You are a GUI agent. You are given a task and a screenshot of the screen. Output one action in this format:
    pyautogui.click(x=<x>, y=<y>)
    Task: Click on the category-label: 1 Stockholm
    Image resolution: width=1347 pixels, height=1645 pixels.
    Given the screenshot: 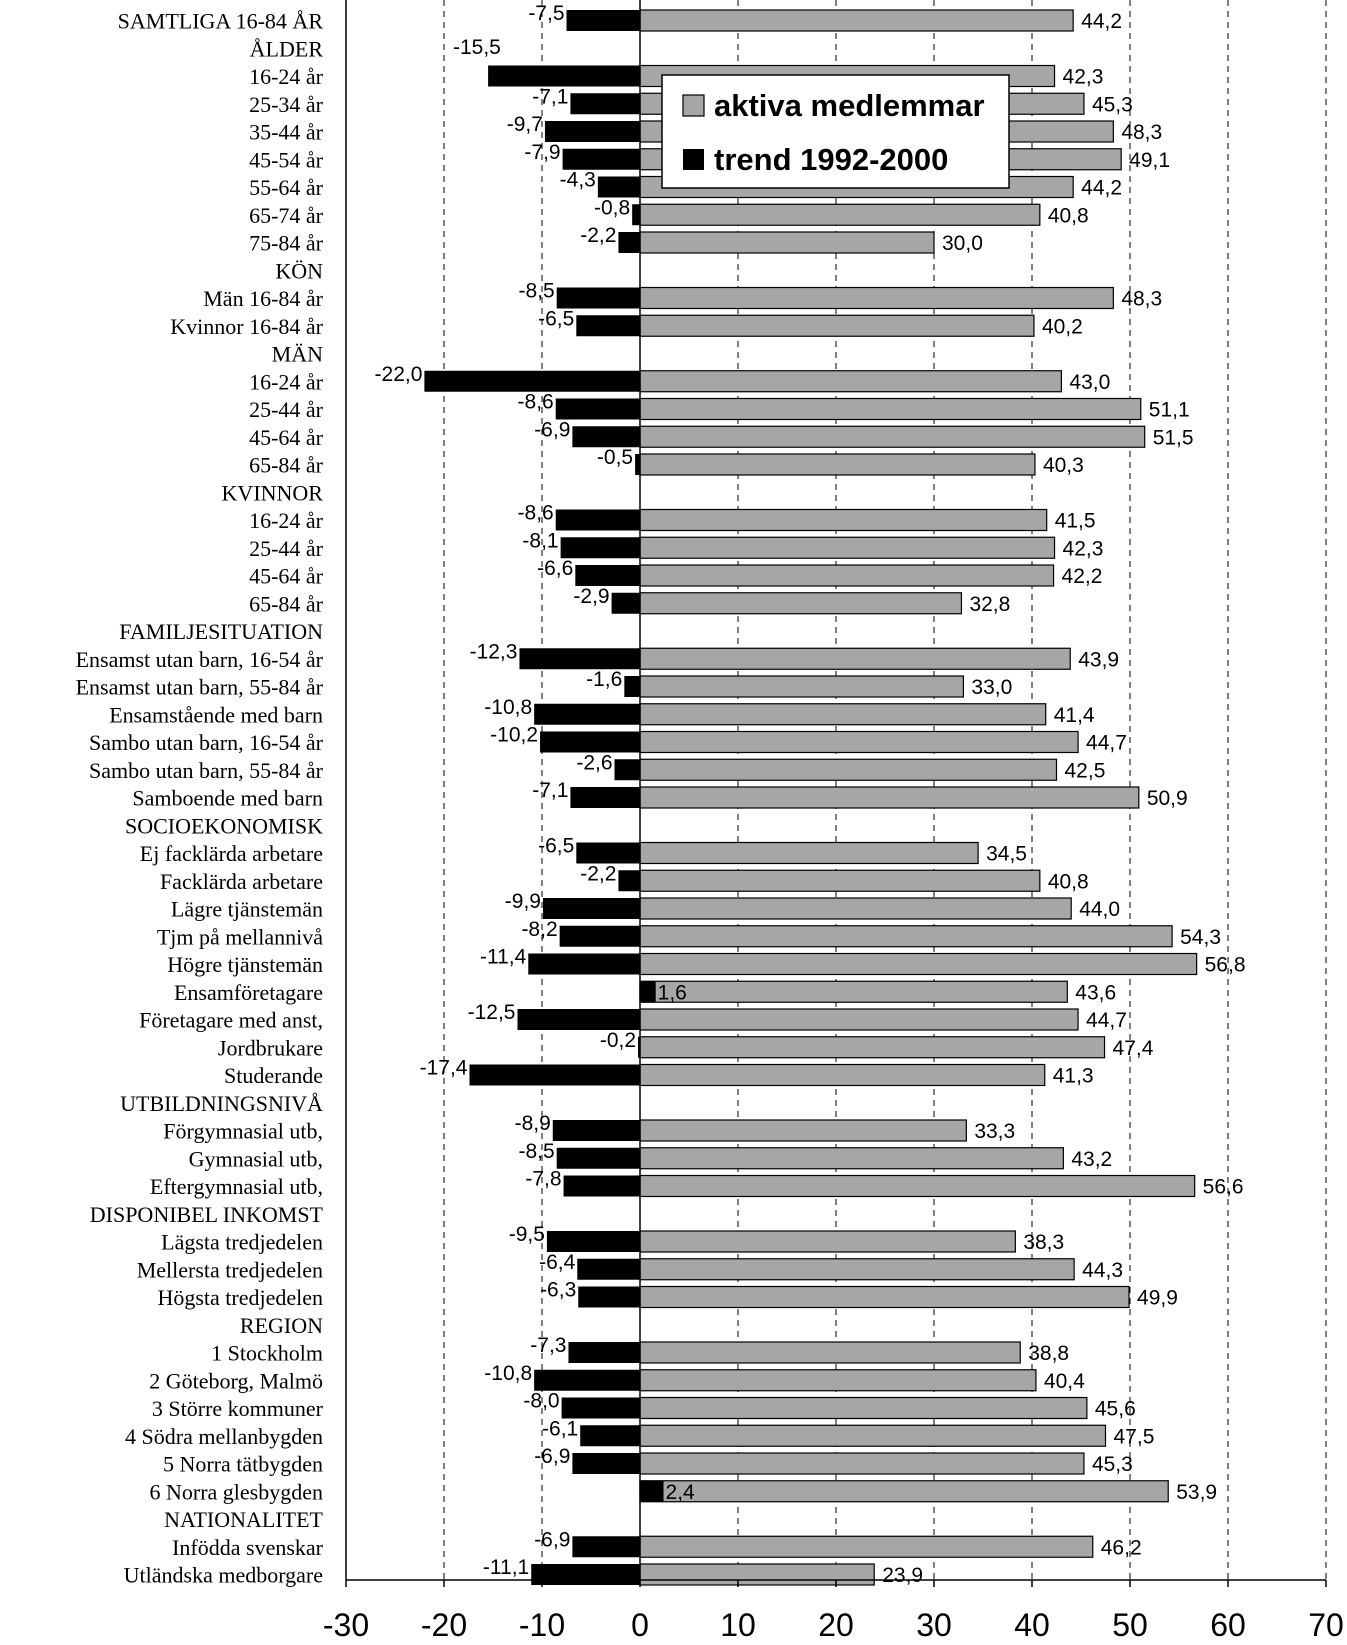 What is the action you would take?
    pyautogui.click(x=267, y=1353)
    